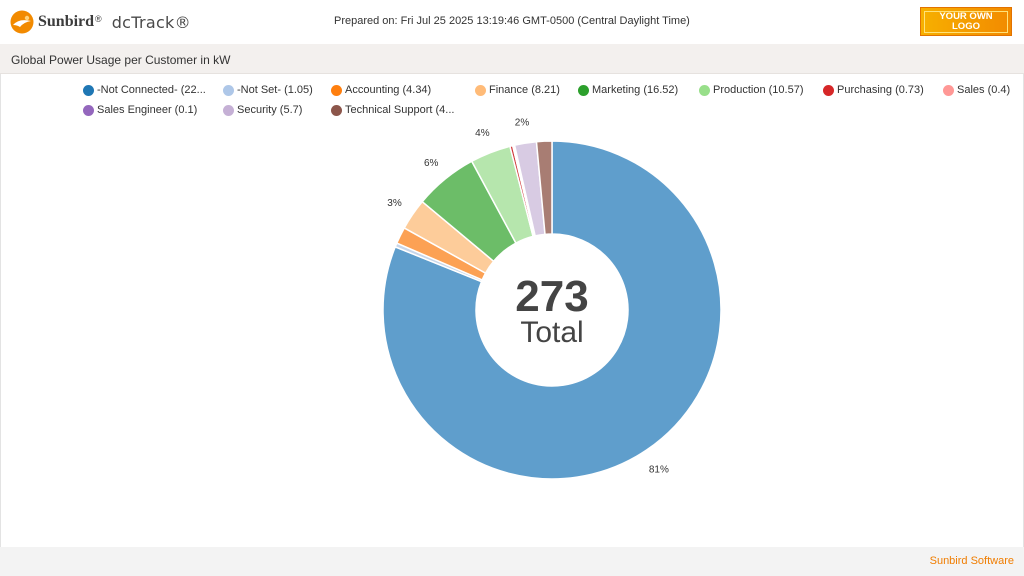 The width and height of the screenshot is (1024, 576). Describe the element at coordinates (147, 110) in the screenshot. I see `legend-label: Sales Engineer (0.1)` at that location.